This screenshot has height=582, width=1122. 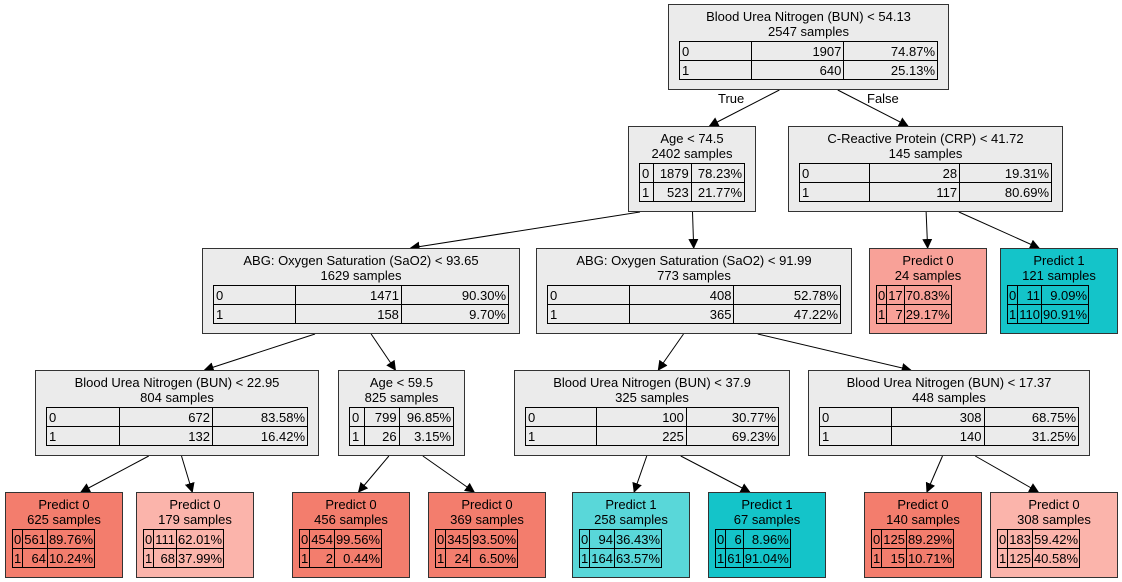 What do you see at coordinates (734, 539) in the screenshot?
I see `class-count-cell: 6` at bounding box center [734, 539].